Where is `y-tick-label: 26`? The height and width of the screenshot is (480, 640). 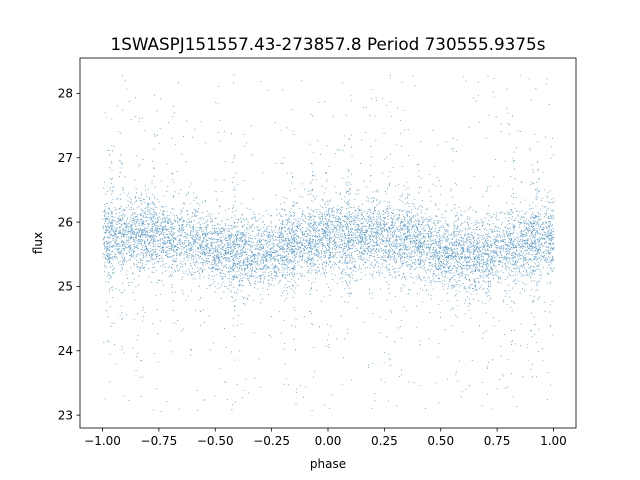 y-tick-label: 26 is located at coordinates (65, 222).